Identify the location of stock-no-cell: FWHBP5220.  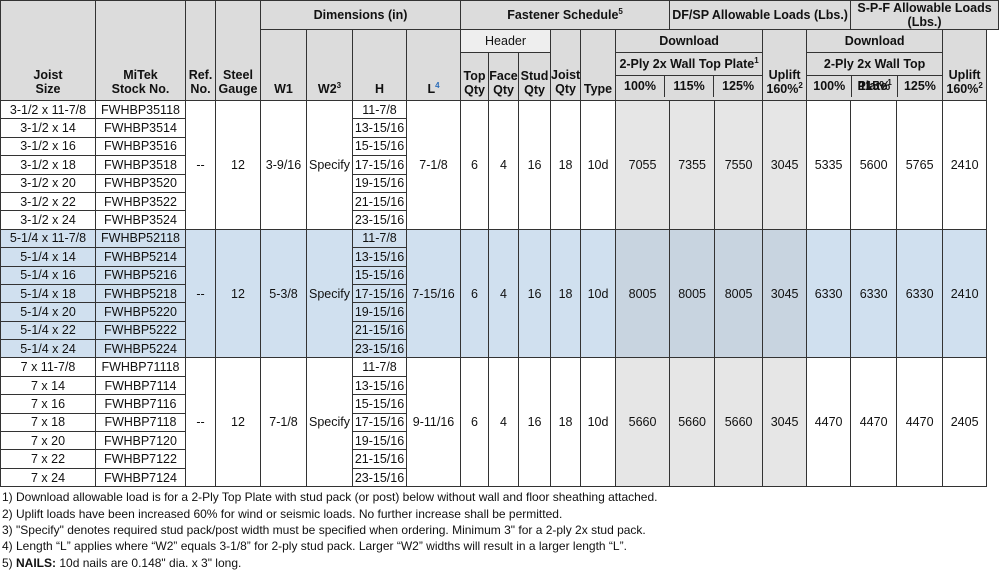
(140, 312).